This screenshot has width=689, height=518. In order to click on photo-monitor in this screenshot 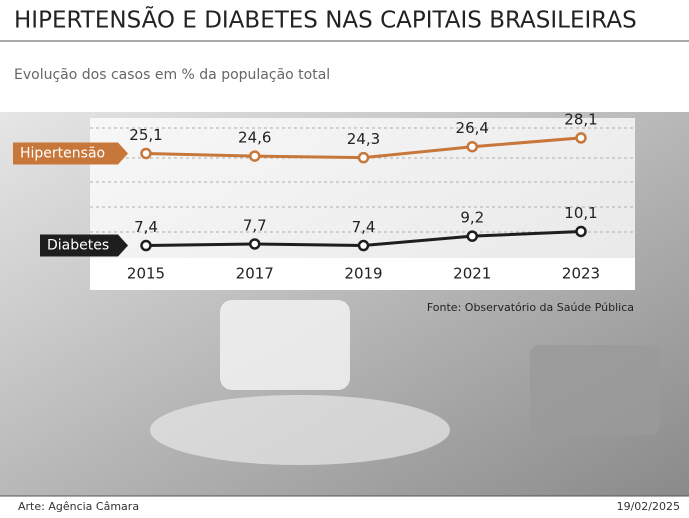, I will do `click(285, 345)`.